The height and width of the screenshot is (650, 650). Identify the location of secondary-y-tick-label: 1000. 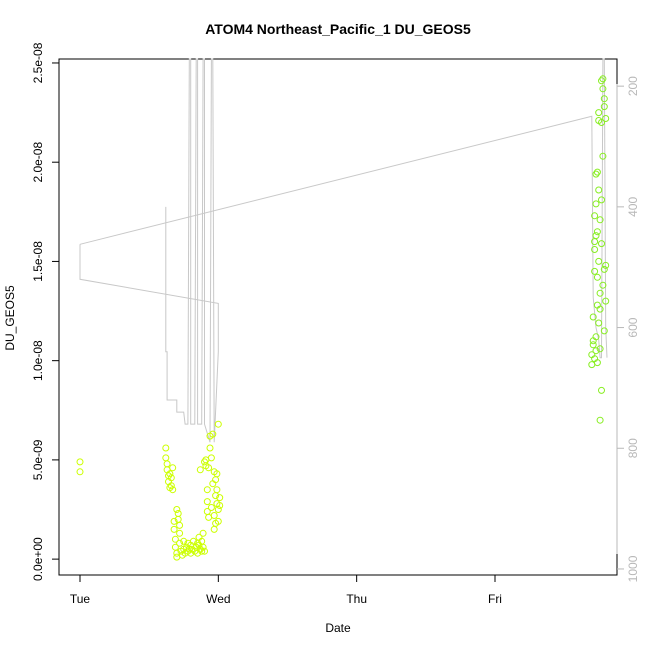
(633, 568).